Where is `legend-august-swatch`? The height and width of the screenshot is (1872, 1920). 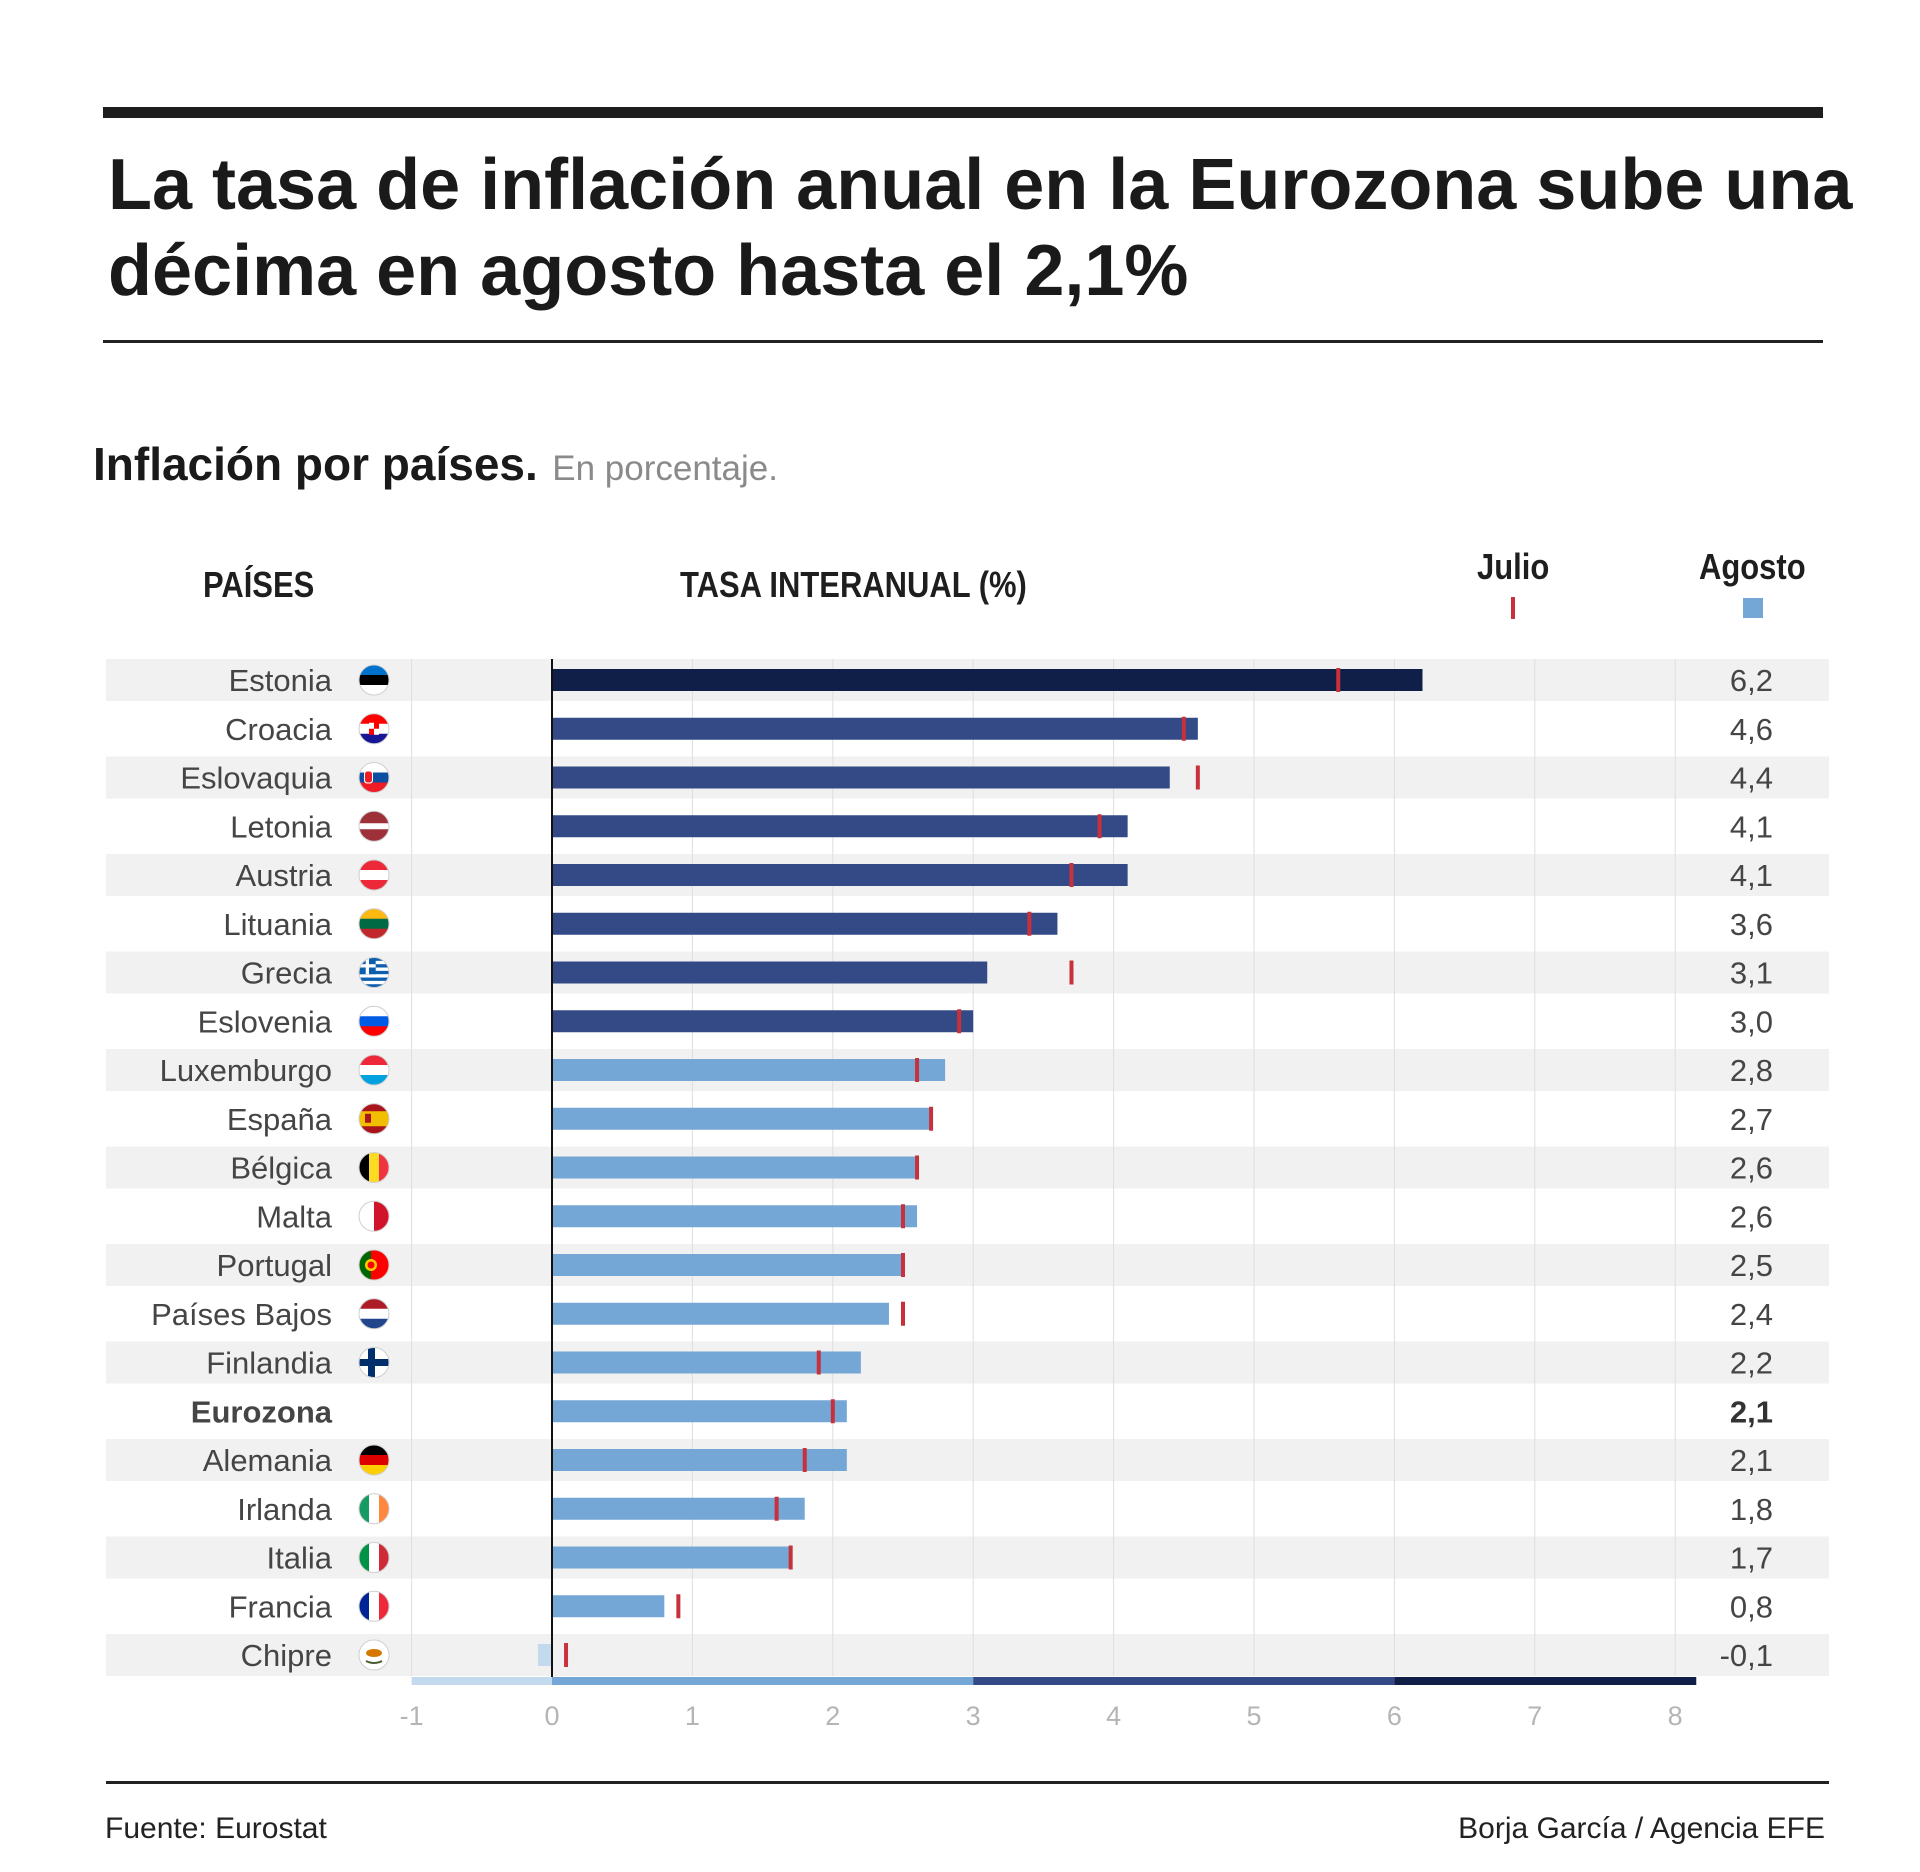
legend-august-swatch is located at coordinates (1753, 608).